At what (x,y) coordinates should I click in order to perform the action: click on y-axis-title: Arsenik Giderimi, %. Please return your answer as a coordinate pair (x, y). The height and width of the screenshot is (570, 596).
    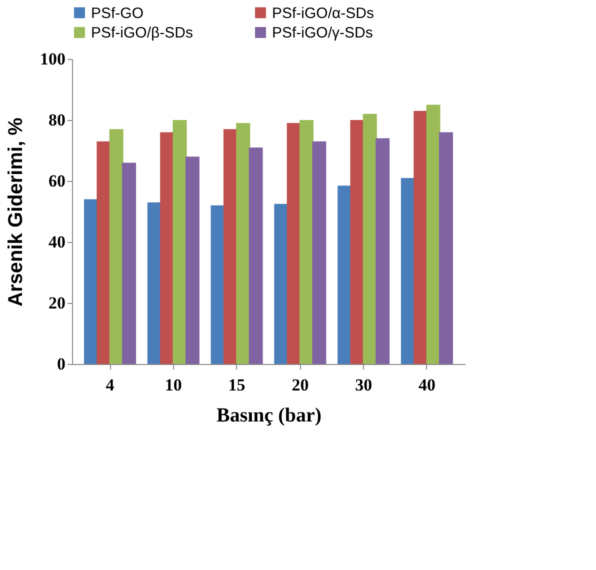
    Looking at the image, I should click on (16, 211).